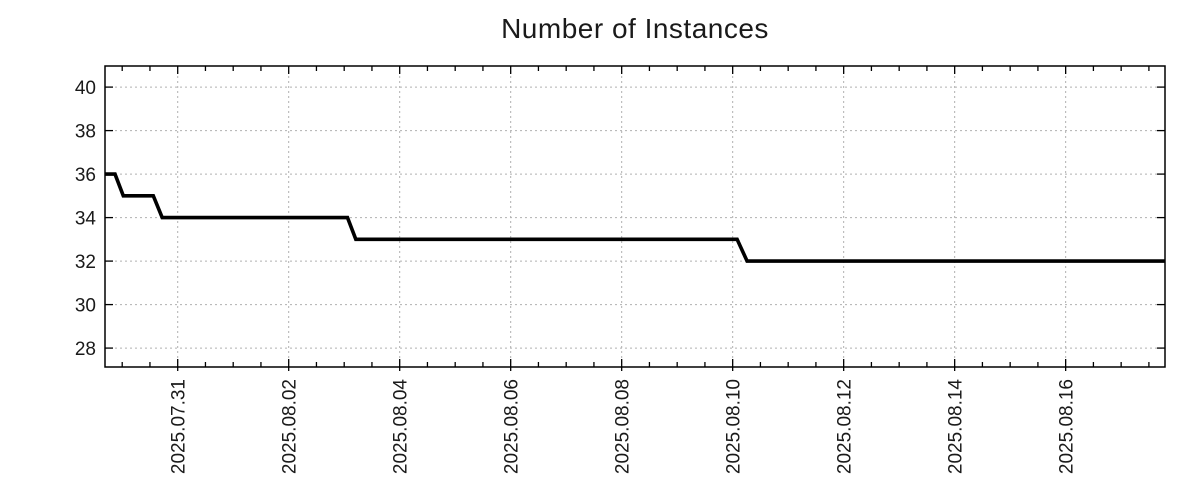 This screenshot has height=500, width=1200. I want to click on y-tick-label: 28, so click(85, 349).